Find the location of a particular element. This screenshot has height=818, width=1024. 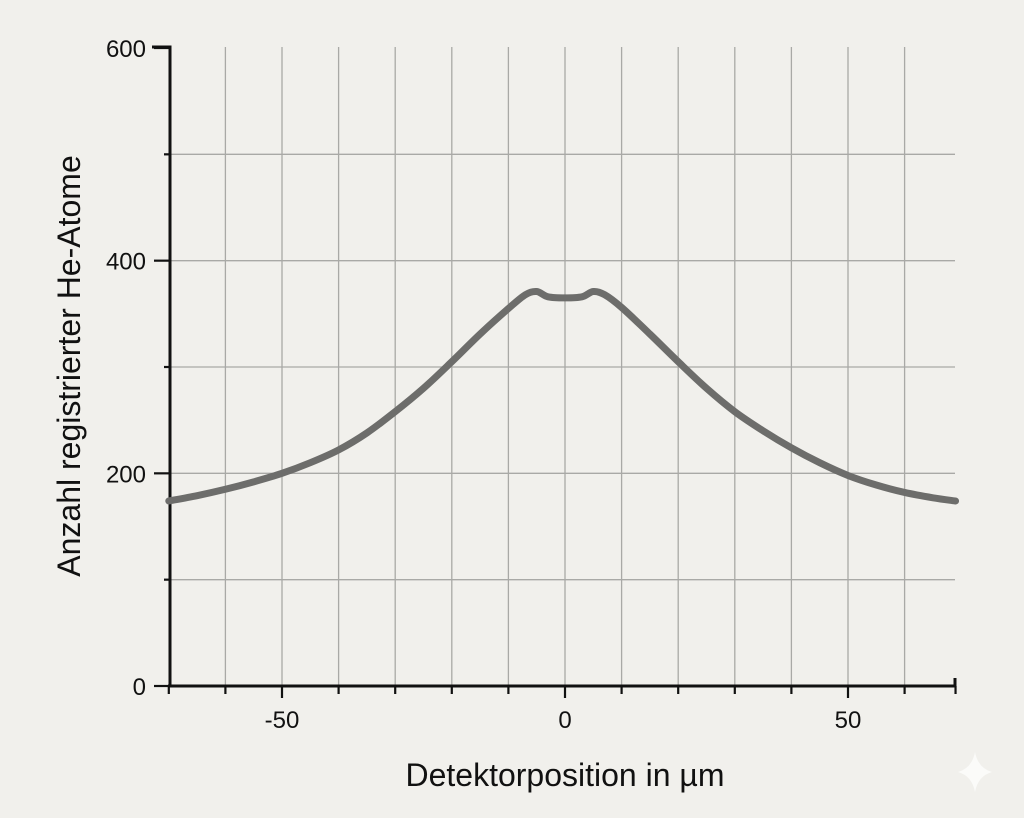

y-axis-title: Anzahl registrierter He-Atome is located at coordinates (69, 365).